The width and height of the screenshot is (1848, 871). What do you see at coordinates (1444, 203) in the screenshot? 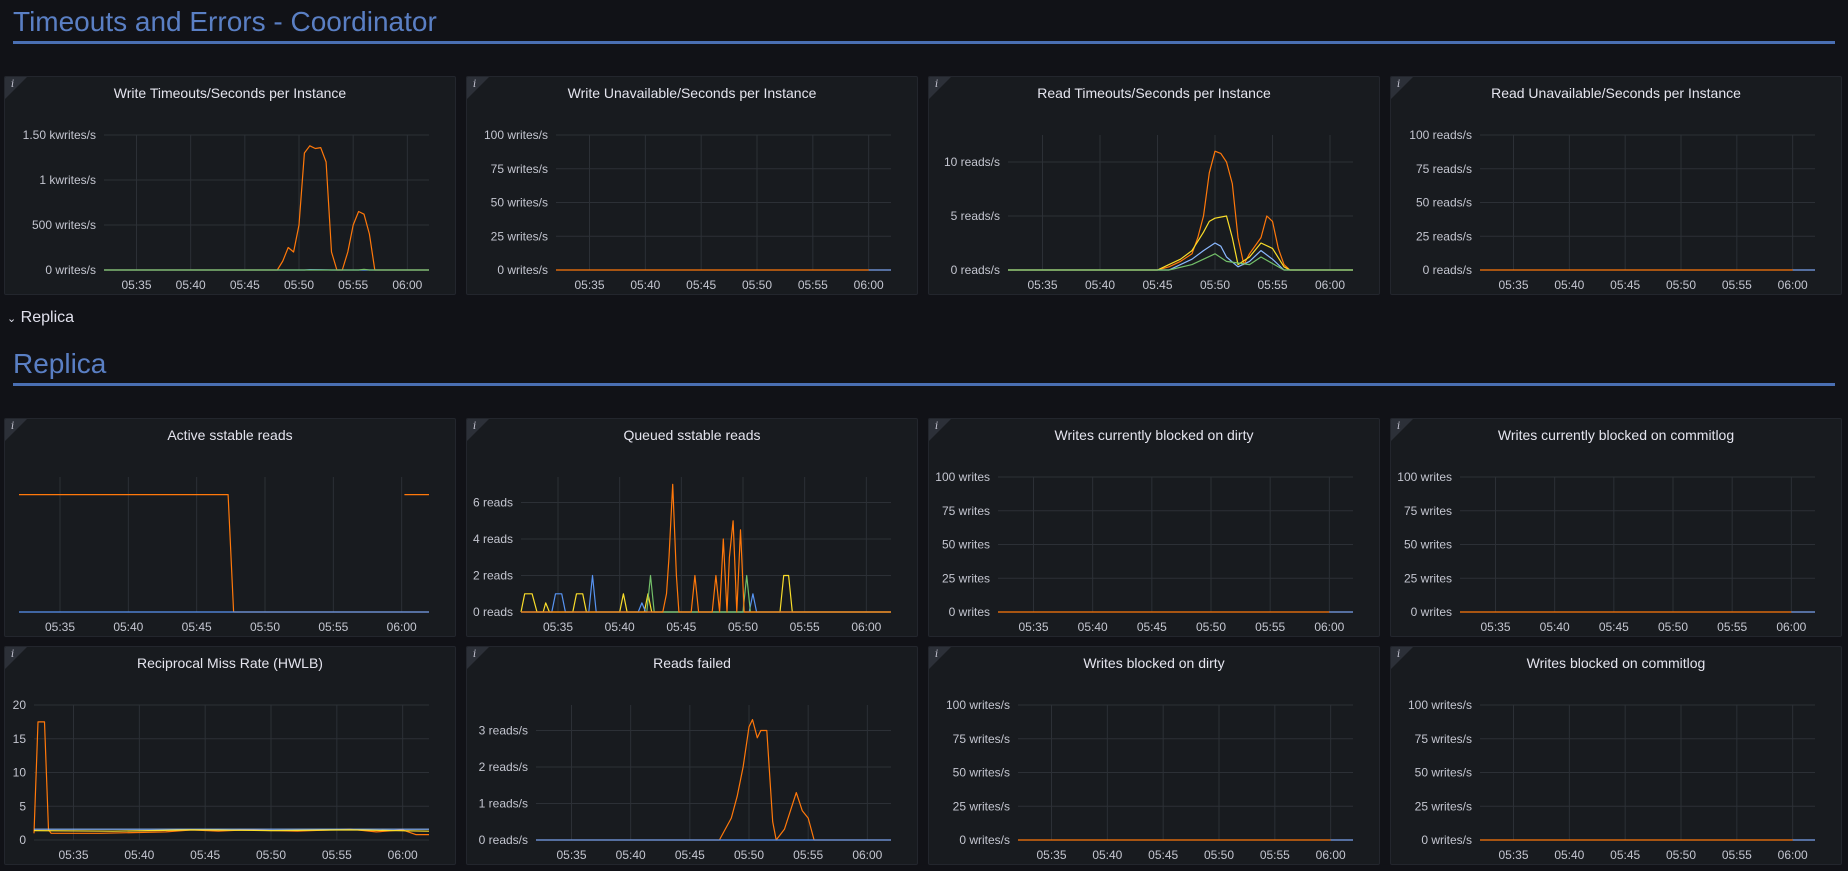
I see `y-tick-label: 50 reads/s` at bounding box center [1444, 203].